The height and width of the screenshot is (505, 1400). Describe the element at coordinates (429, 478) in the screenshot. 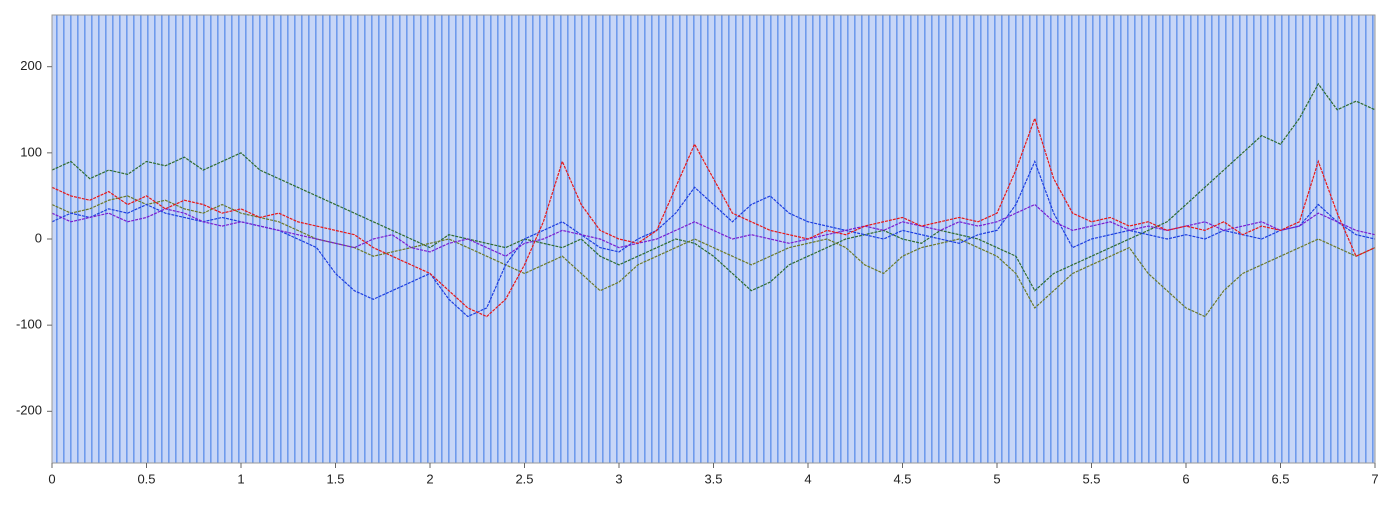

I see `x-tick-label: 2` at that location.